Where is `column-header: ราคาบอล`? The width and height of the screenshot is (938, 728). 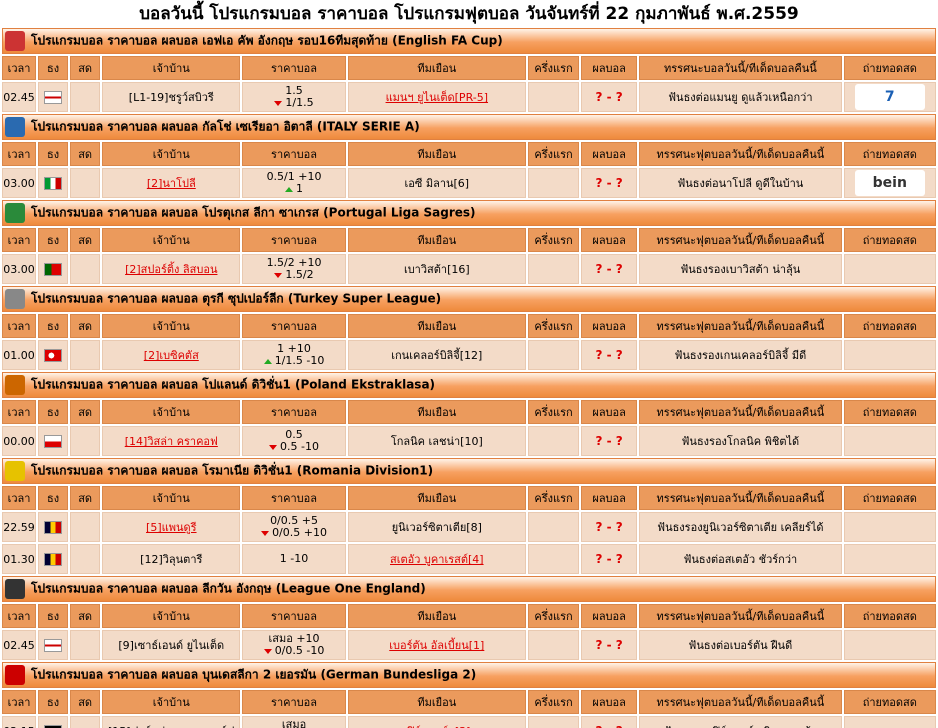 column-header: ราคาบอล is located at coordinates (294, 412).